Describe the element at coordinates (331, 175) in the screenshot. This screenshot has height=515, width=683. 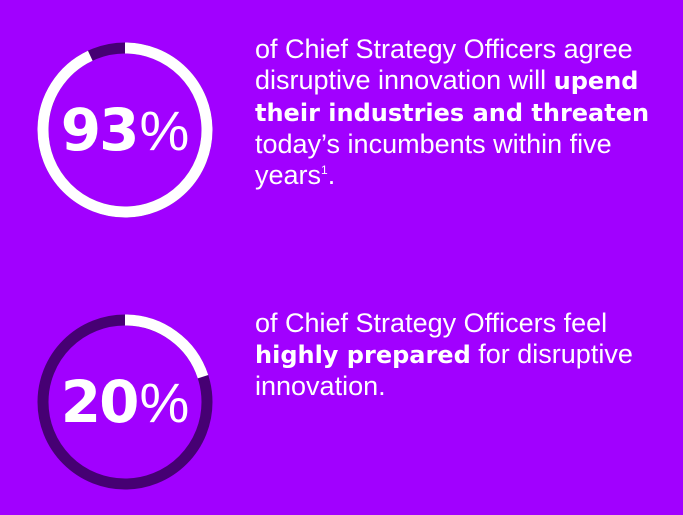
I see `desc-end-punct: .` at that location.